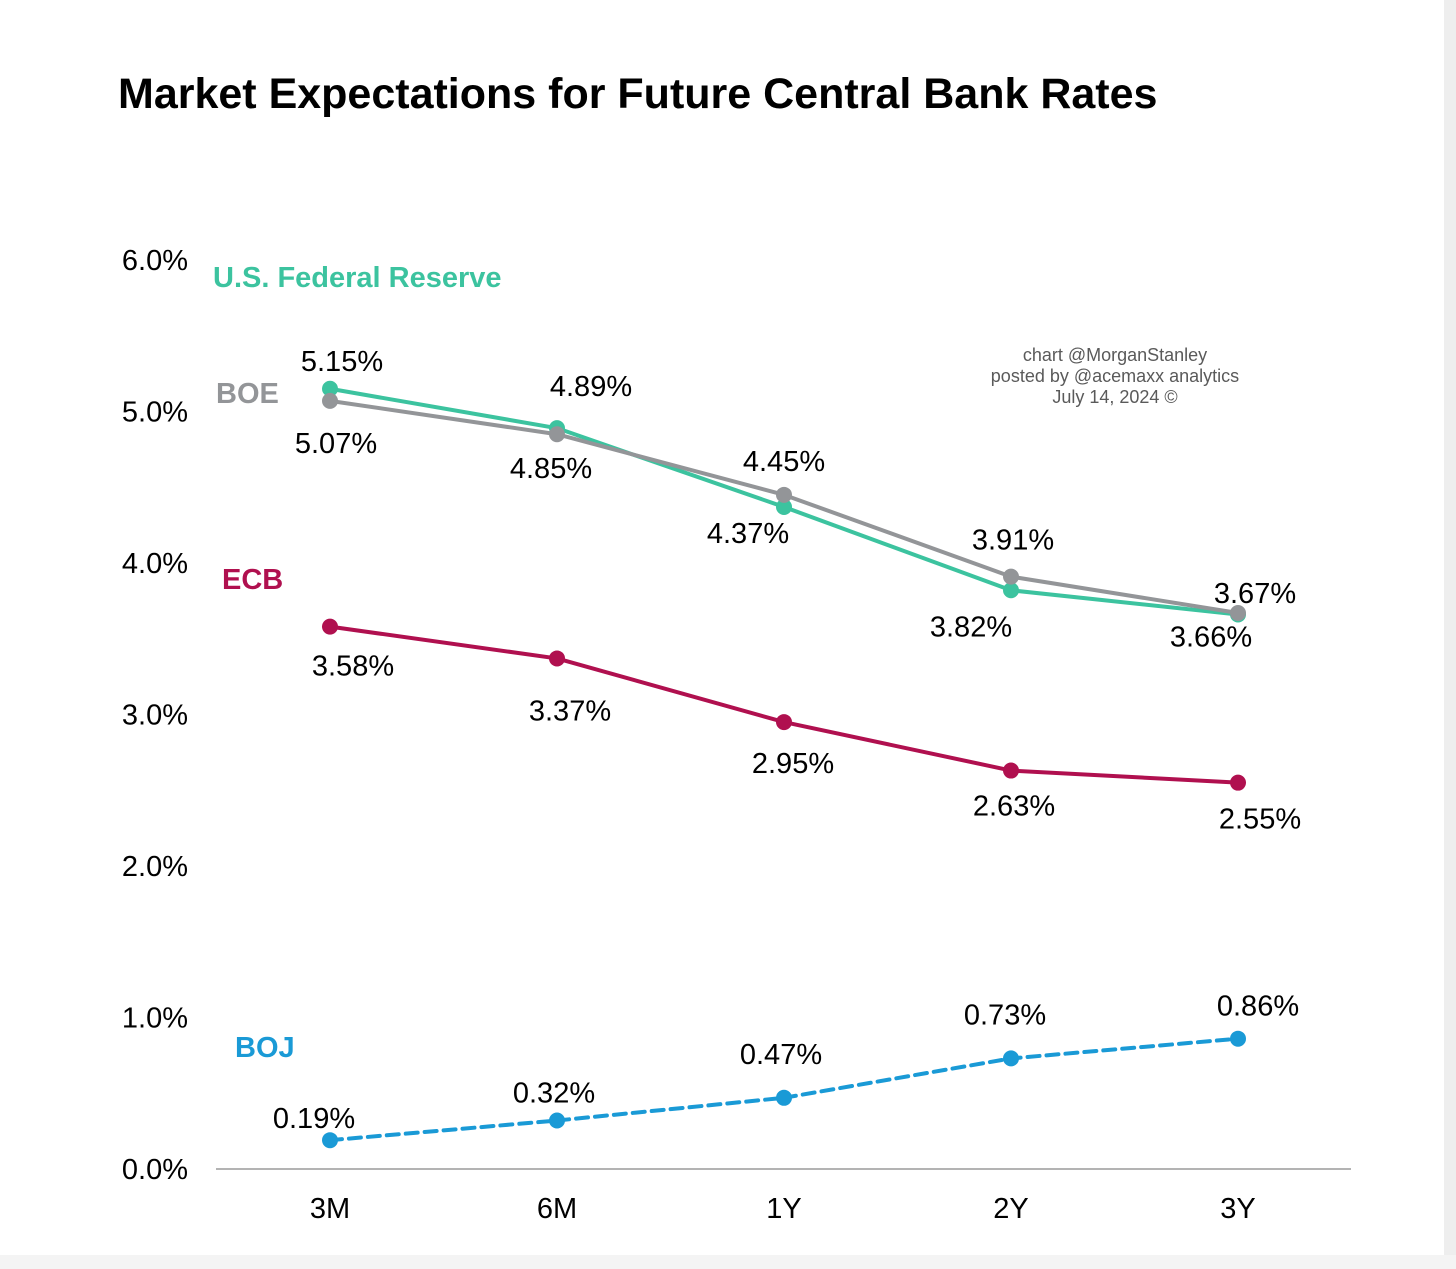  I want to click on data-label: 5.07%, so click(336, 444).